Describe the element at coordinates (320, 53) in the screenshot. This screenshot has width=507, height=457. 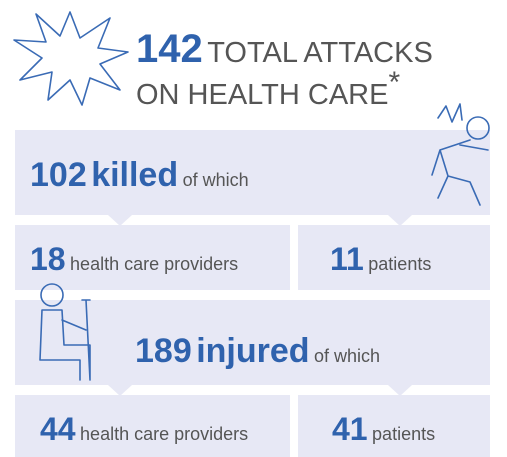
I see `title-text: TOTAL ATTACKS` at that location.